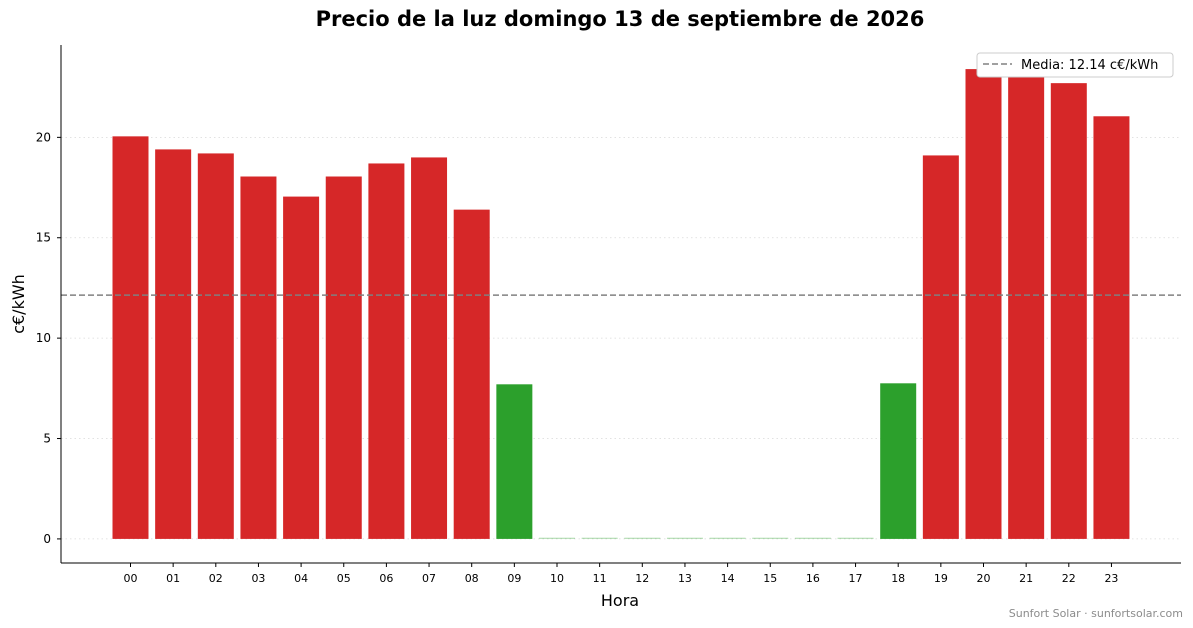  Describe the element at coordinates (301, 578) in the screenshot. I see `x-tick-label: 04` at that location.